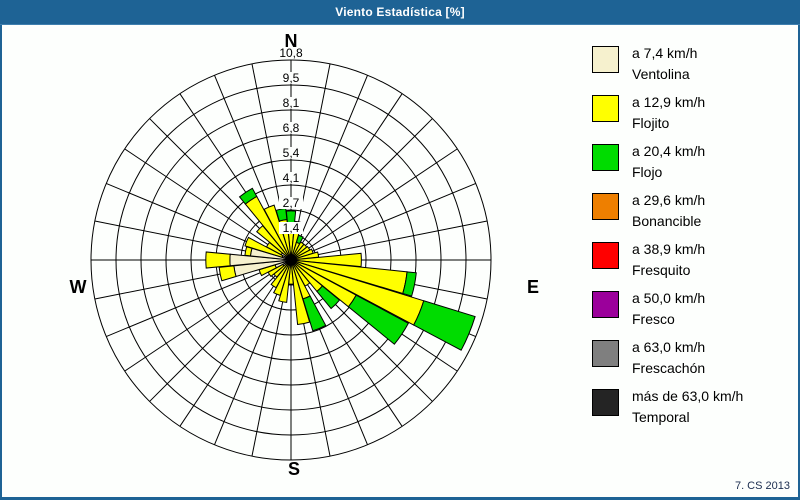 The height and width of the screenshot is (500, 800). I want to click on ring-label: 9,5, so click(291, 78).